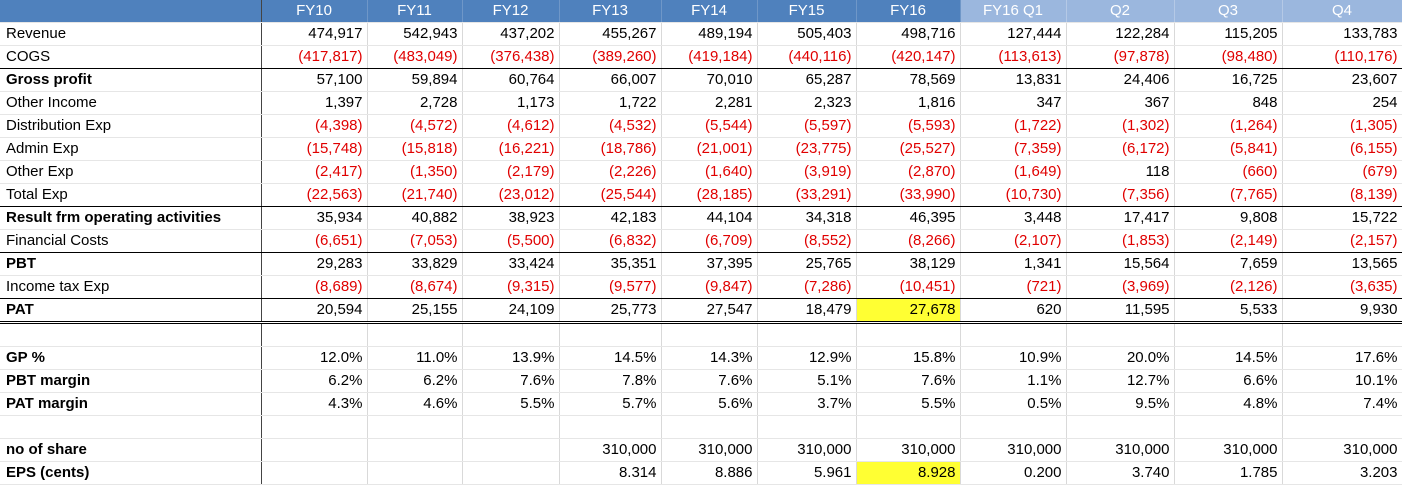 The width and height of the screenshot is (1402, 486). I want to click on data-cell: (8,689), so click(314, 287).